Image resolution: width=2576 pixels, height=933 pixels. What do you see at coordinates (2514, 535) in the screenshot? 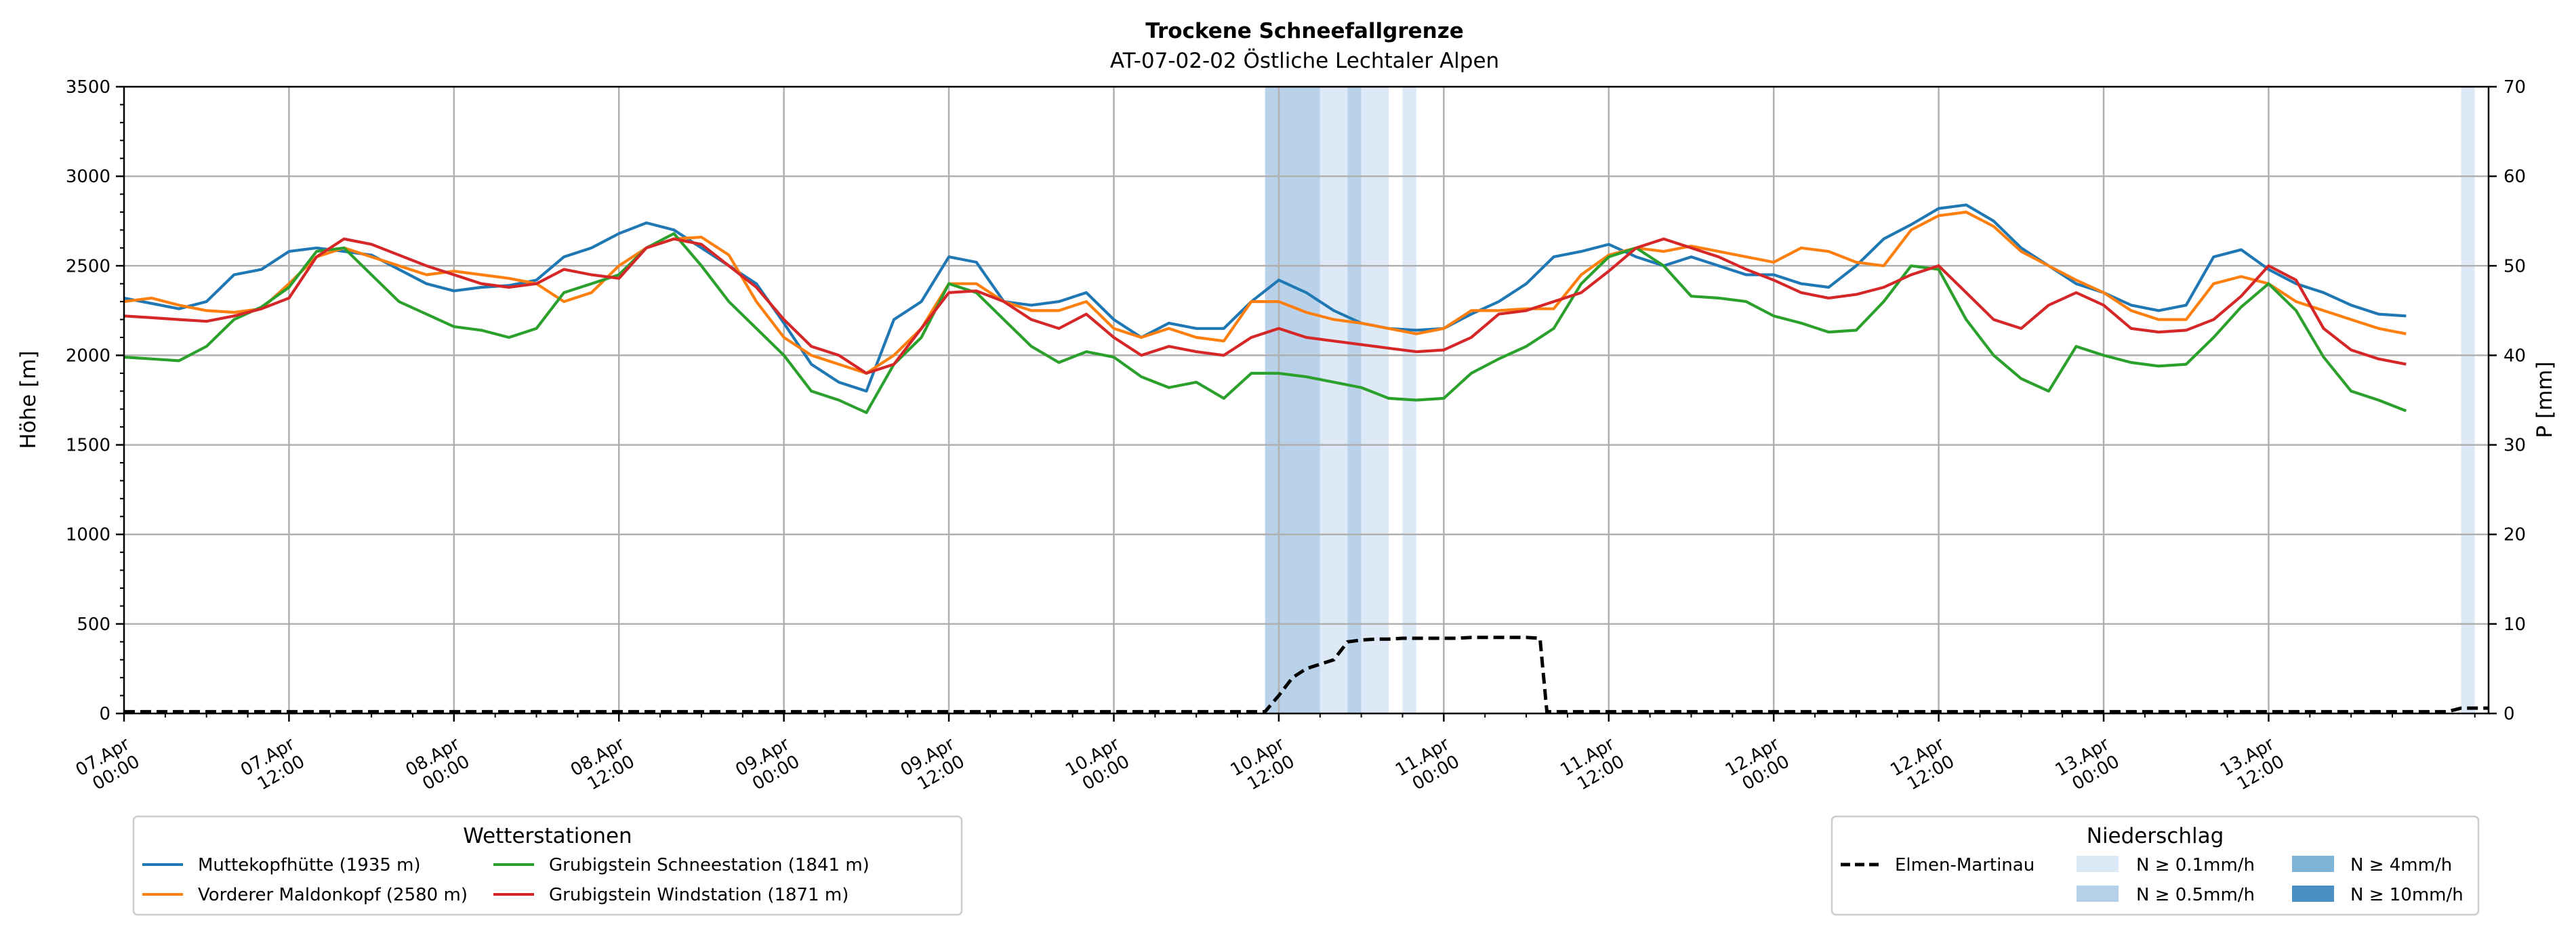
I see `y-tick-label-right-2: 20` at bounding box center [2514, 535].